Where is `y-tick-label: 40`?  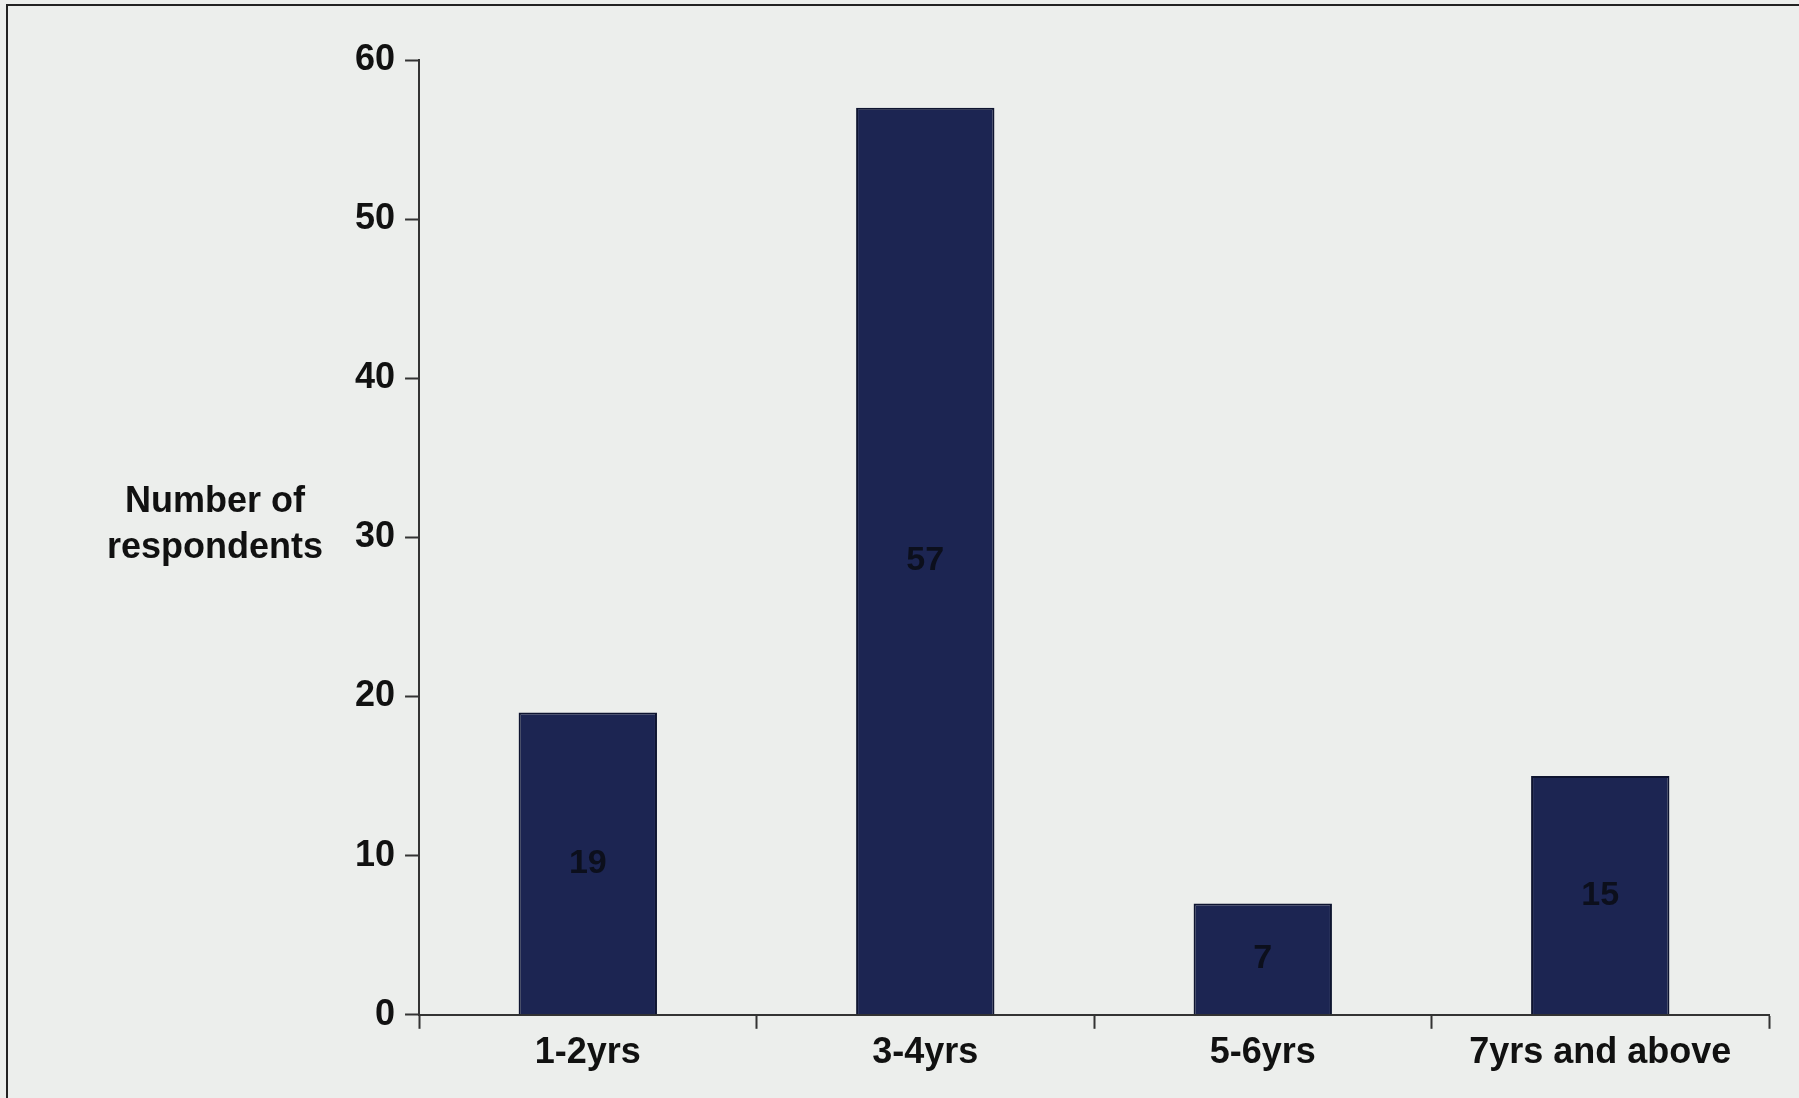 y-tick-label: 40 is located at coordinates (375, 376).